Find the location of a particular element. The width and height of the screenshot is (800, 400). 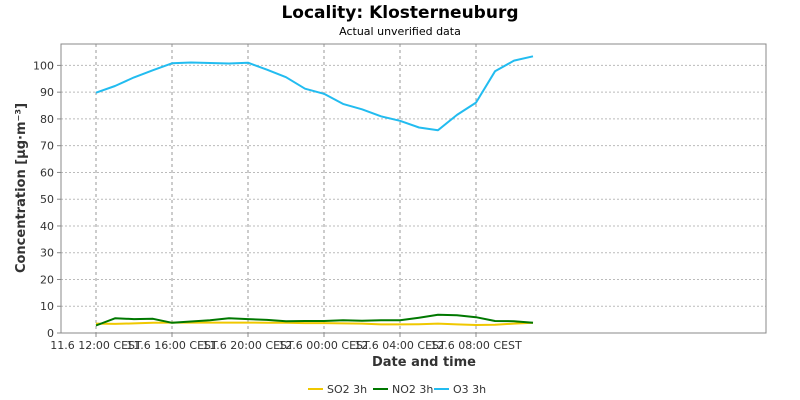

y-tick-label: 50 is located at coordinates (47, 199).